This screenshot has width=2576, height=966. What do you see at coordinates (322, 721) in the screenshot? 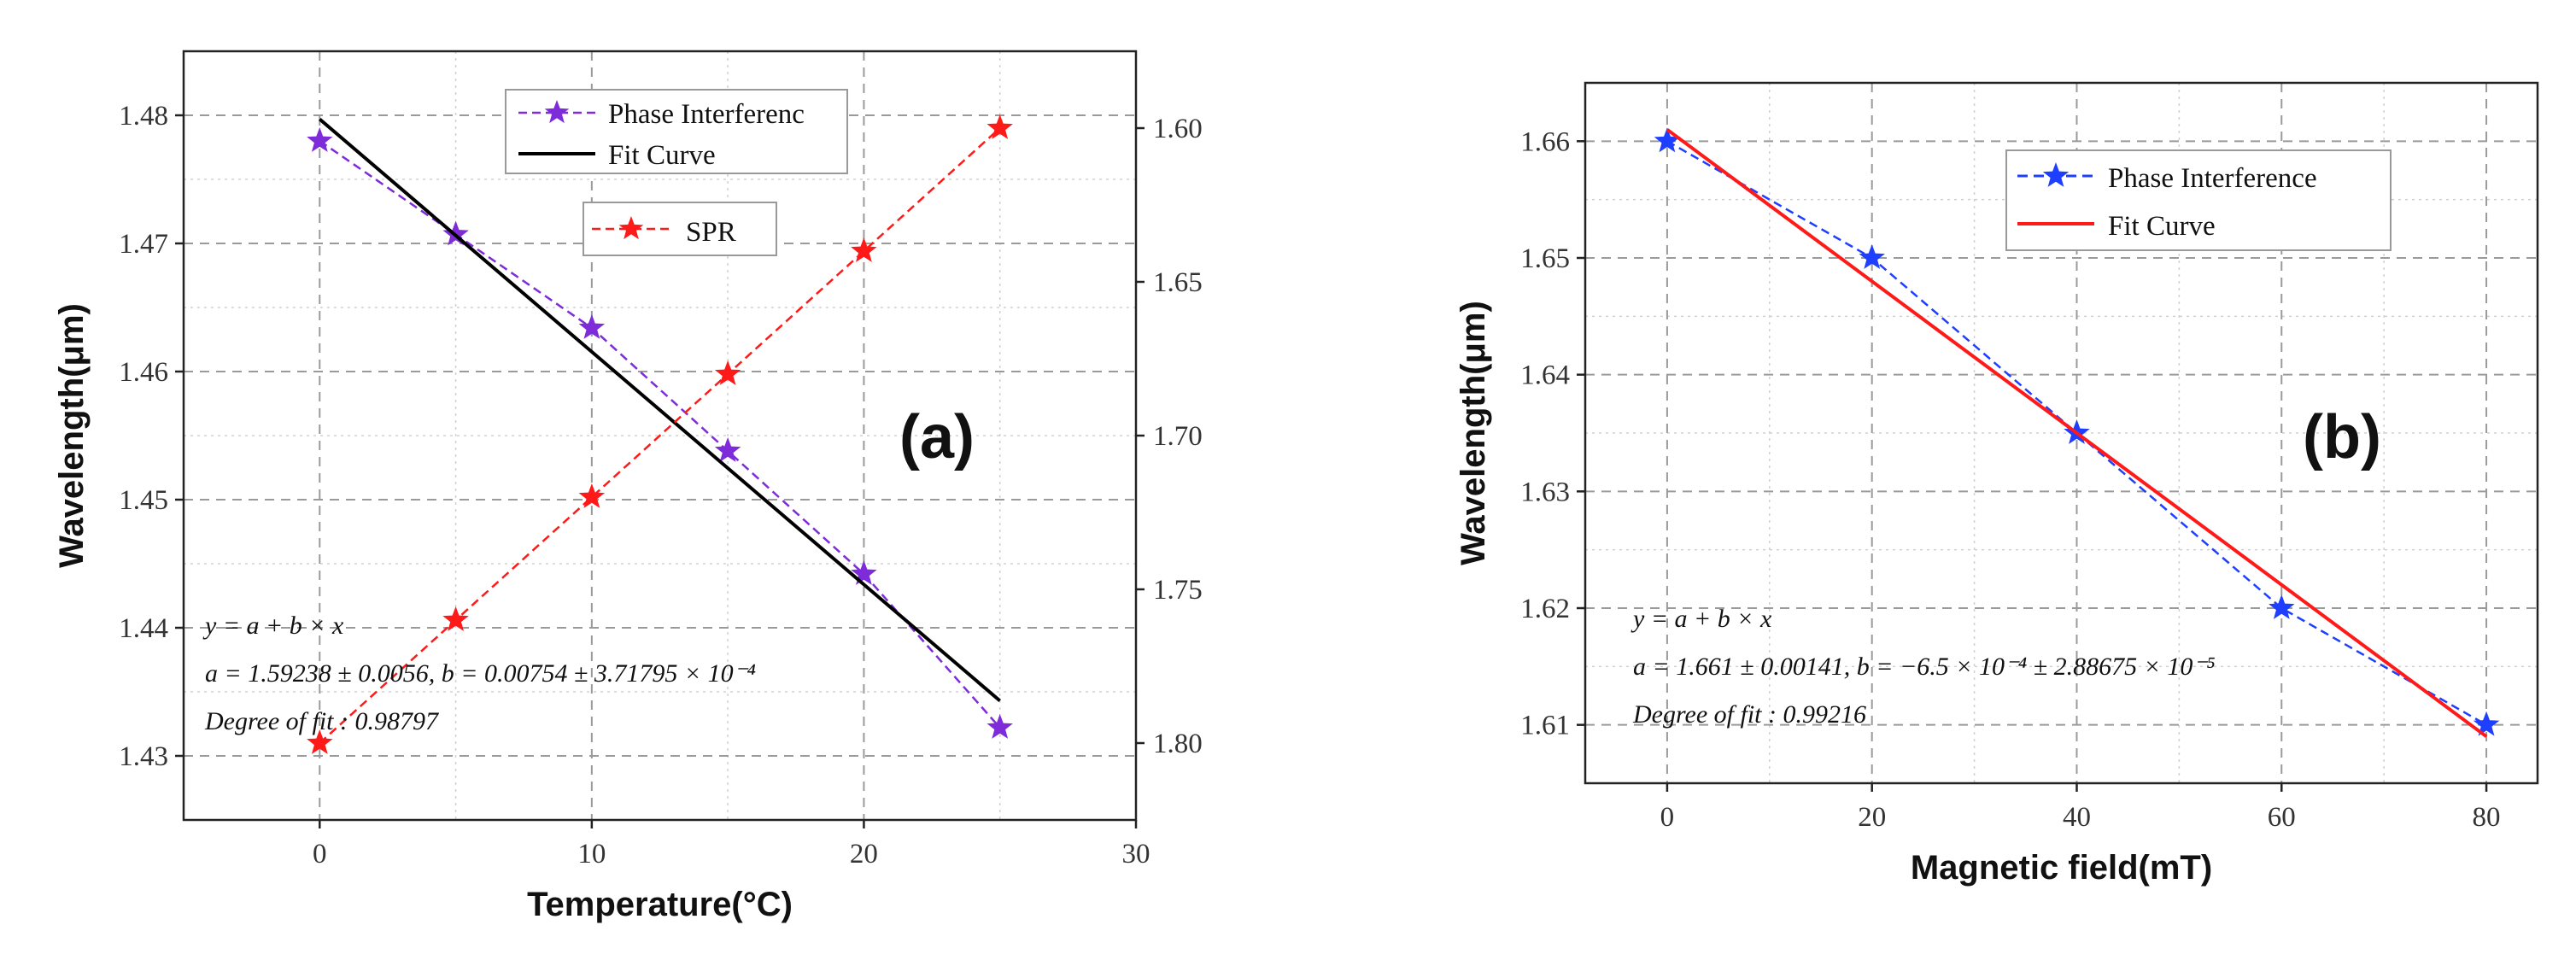
I see `fit-equation-text: Degree of fit : 0.98797` at bounding box center [322, 721].